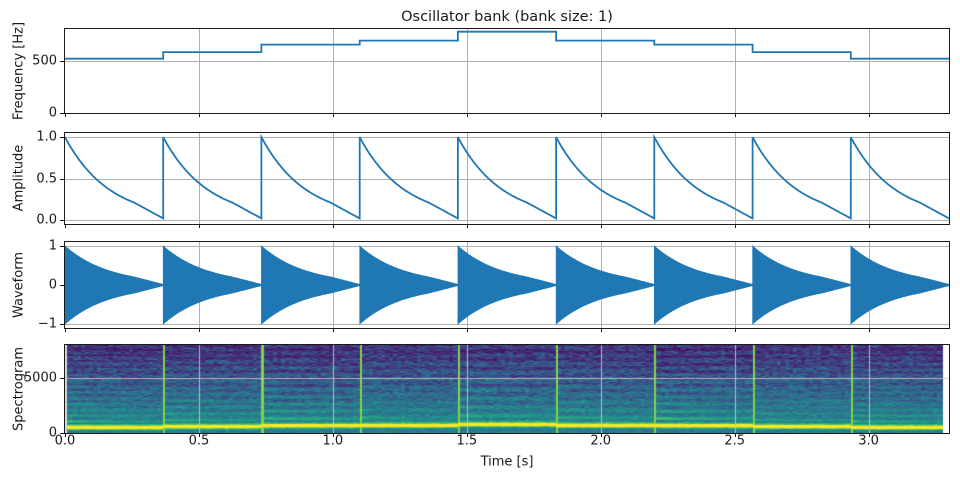  I want to click on x-axis-label: Time [s], so click(507, 462).